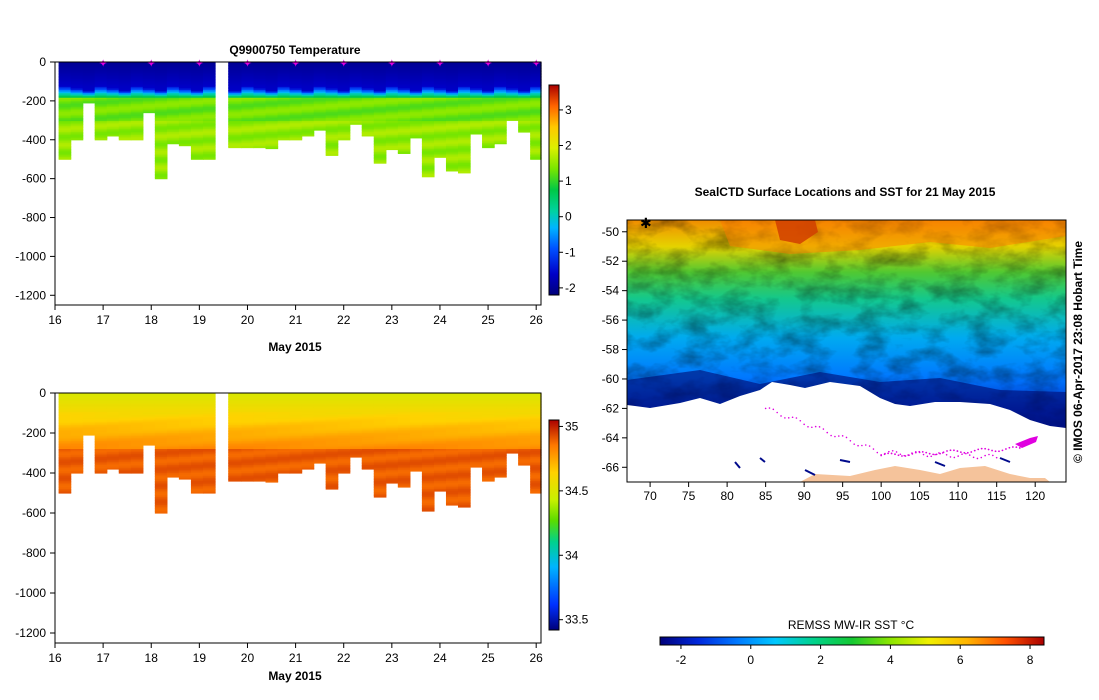  I want to click on track-point, so click(935, 454).